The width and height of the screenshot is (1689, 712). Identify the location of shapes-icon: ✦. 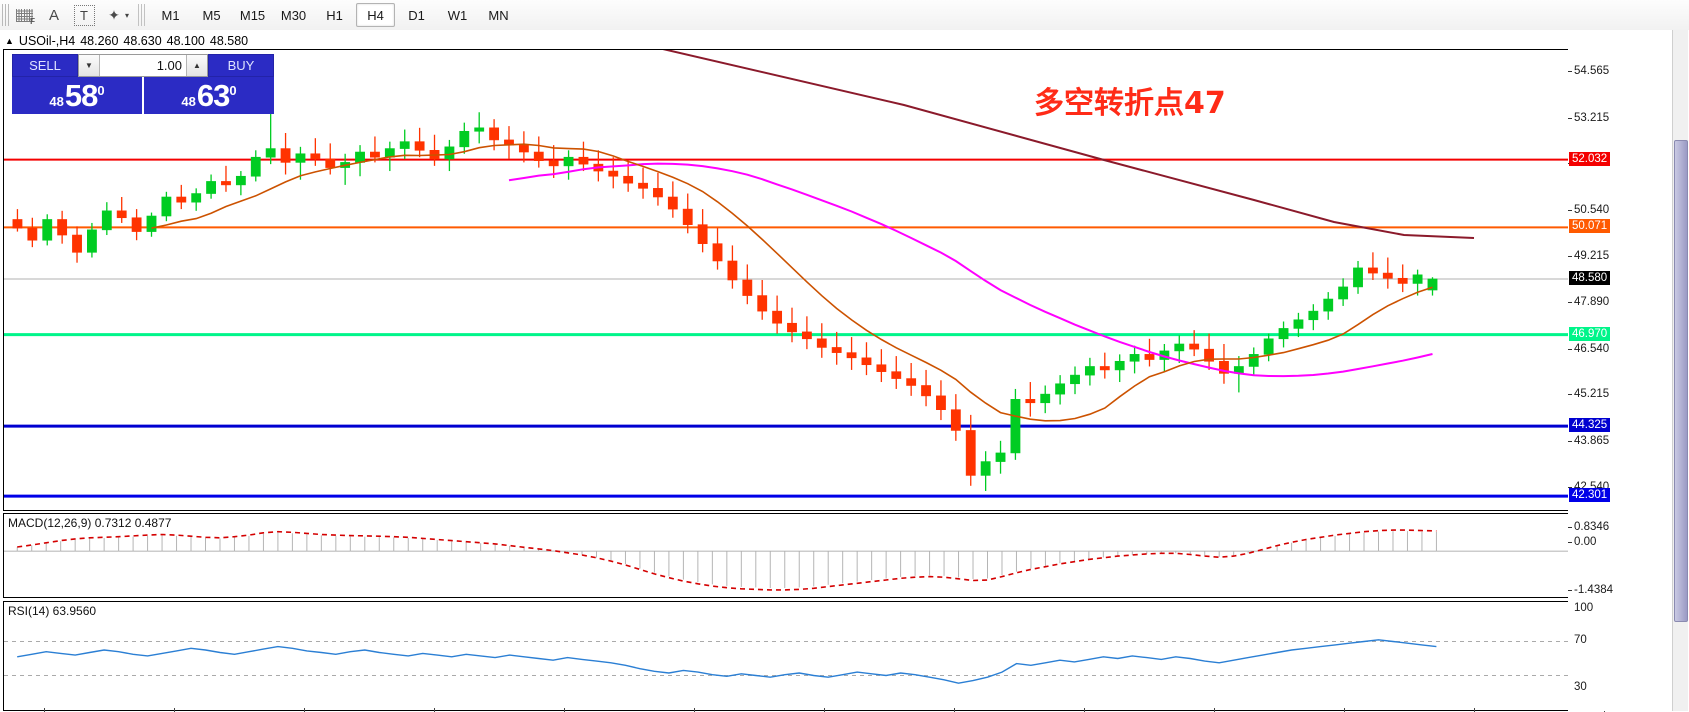
(114, 15).